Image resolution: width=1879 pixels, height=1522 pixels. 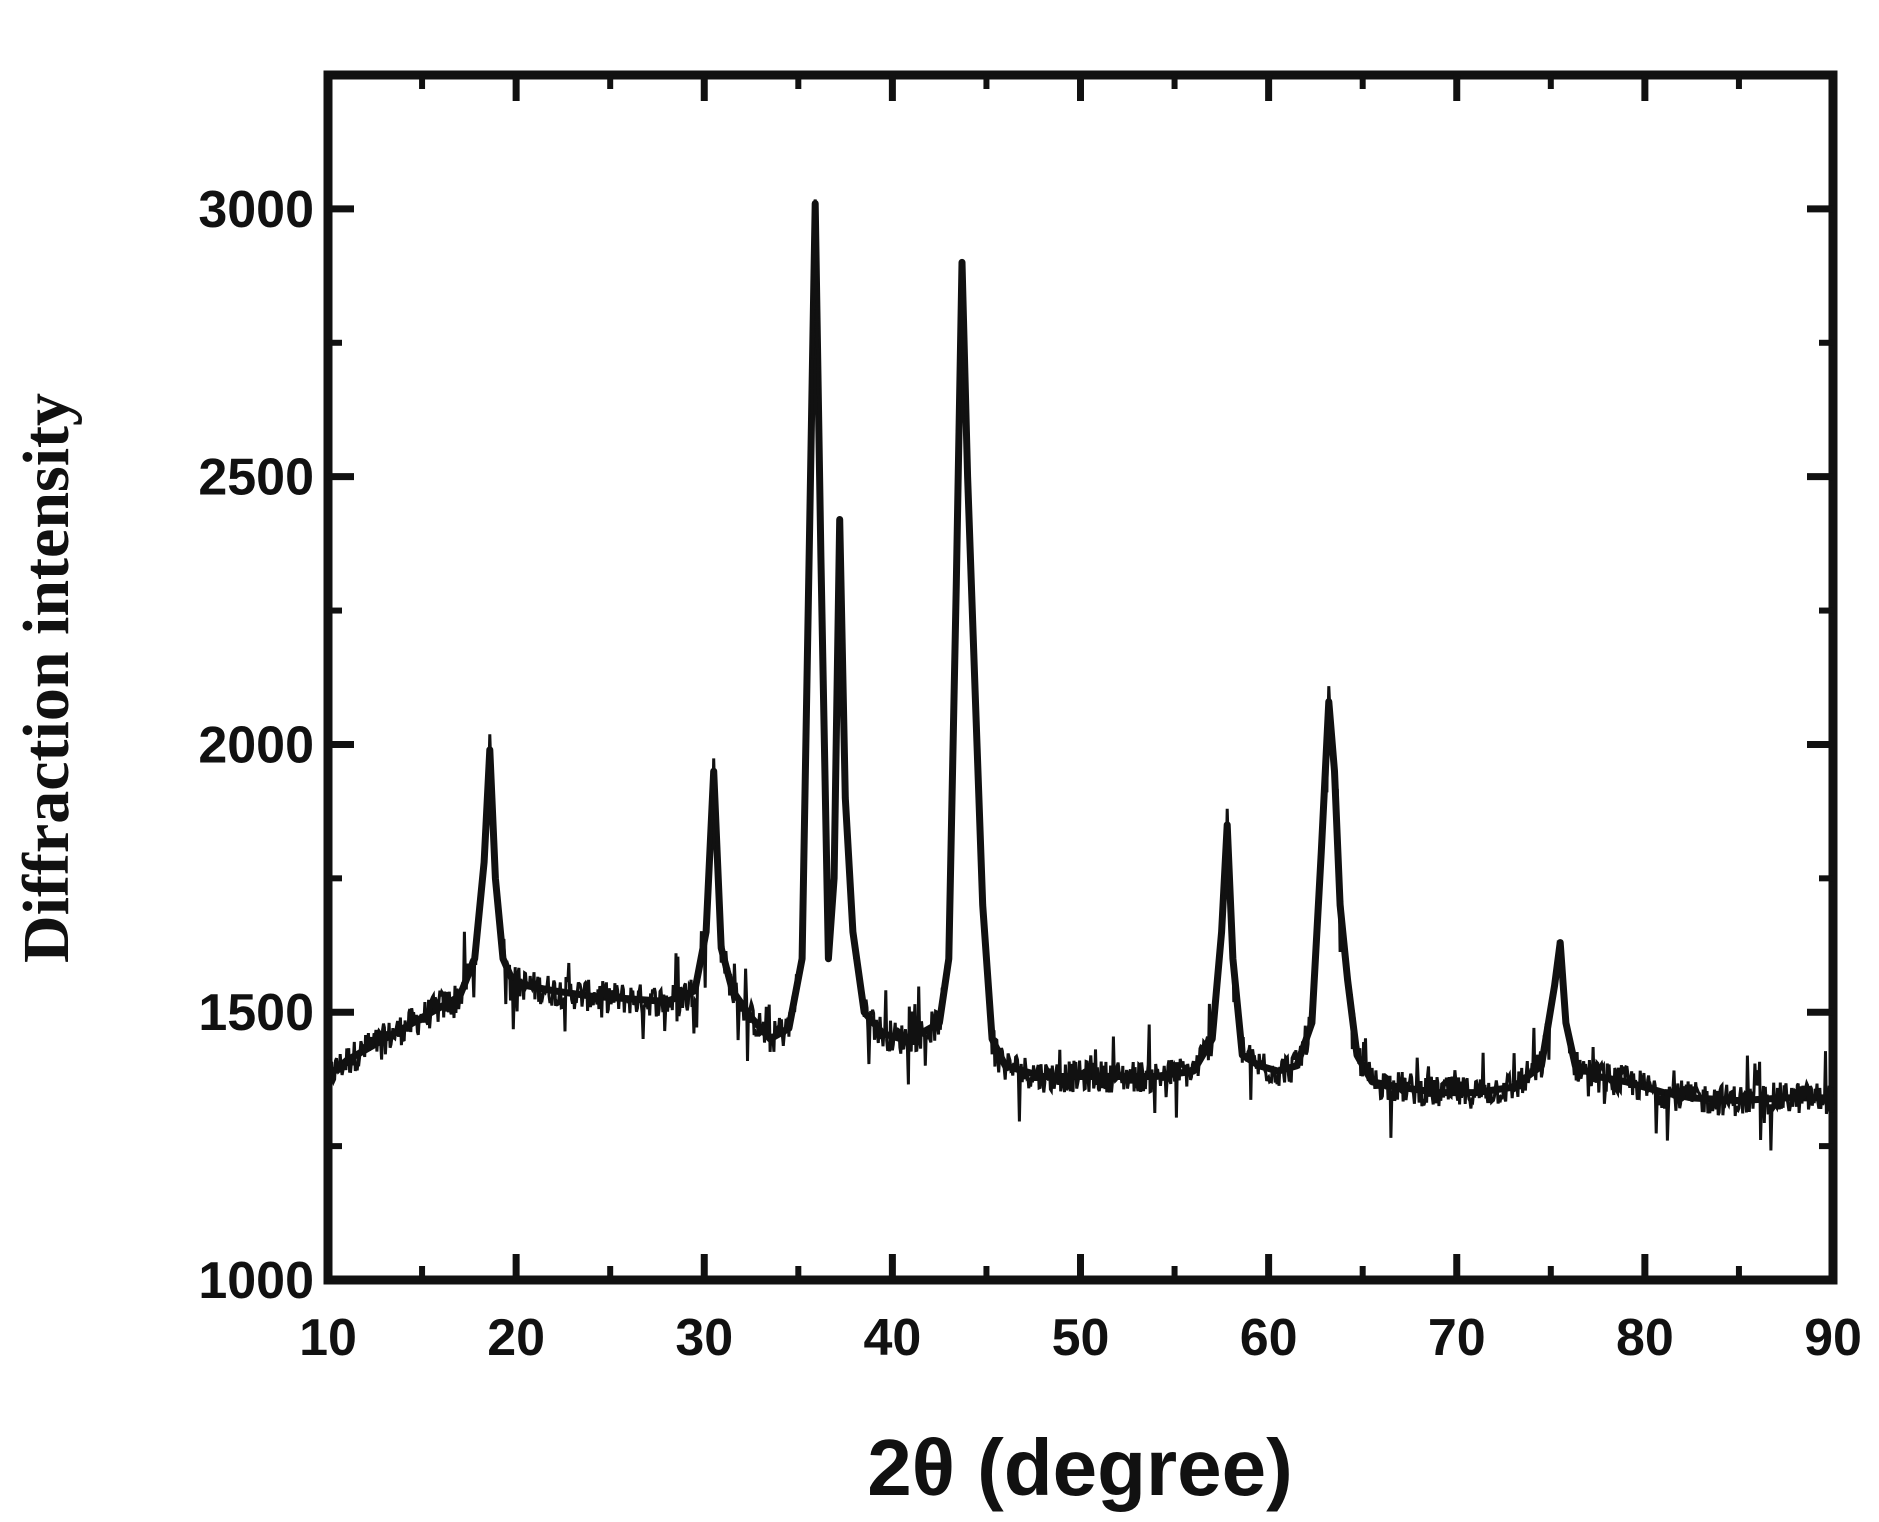 I want to click on y-tick-label: 2500, so click(x=256, y=478).